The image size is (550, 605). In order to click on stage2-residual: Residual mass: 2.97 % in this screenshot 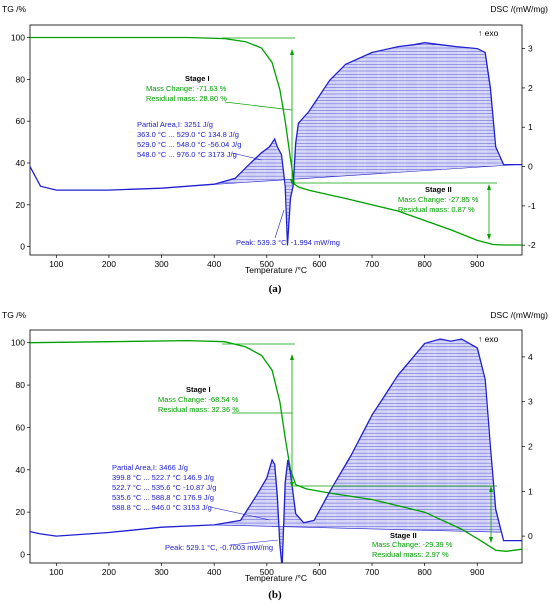, I will do `click(410, 554)`.